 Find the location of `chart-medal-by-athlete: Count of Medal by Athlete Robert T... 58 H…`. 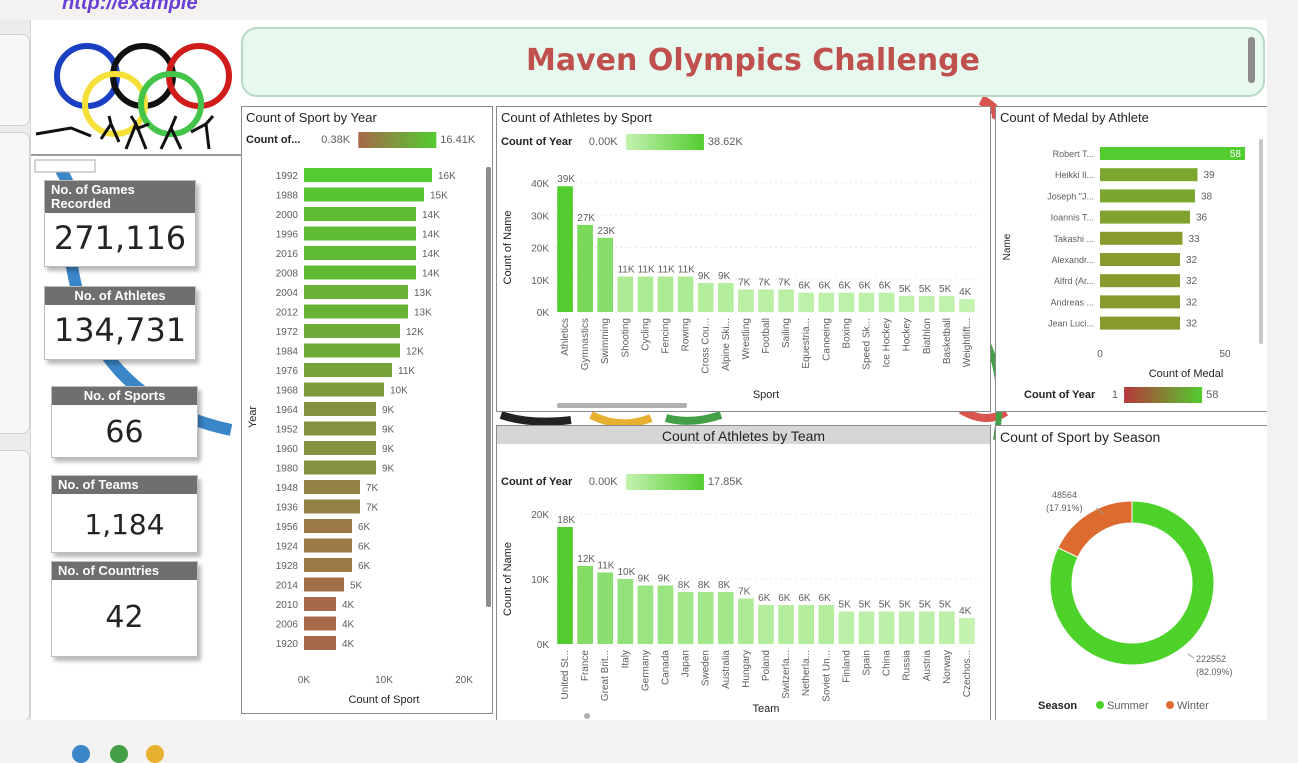

chart-medal-by-athlete: Count of Medal by Athlete Robert T... 58 H… is located at coordinates (1131, 259).